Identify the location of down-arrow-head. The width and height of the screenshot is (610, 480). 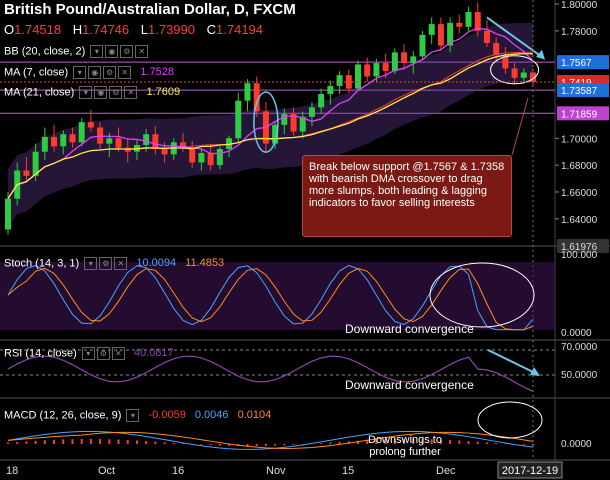
(540, 54).